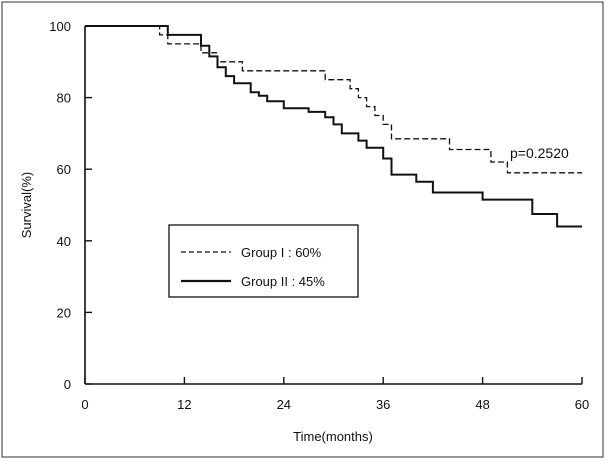  I want to click on x-tick-label: 36, so click(383, 404).